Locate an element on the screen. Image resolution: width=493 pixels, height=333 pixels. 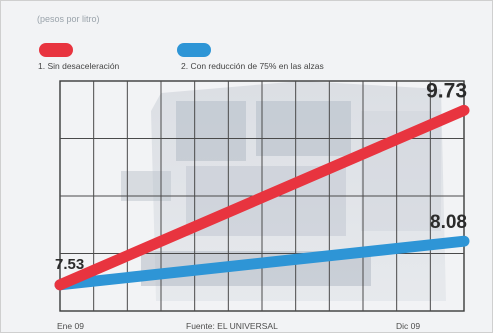
legend-swatch-red is located at coordinates (56, 50).